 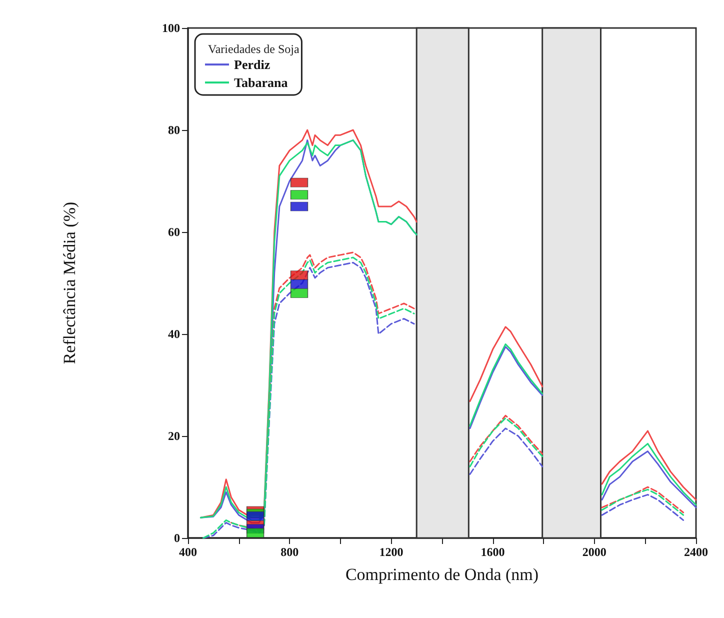 I want to click on legend-title: Variedades de Soja, so click(x=254, y=49).